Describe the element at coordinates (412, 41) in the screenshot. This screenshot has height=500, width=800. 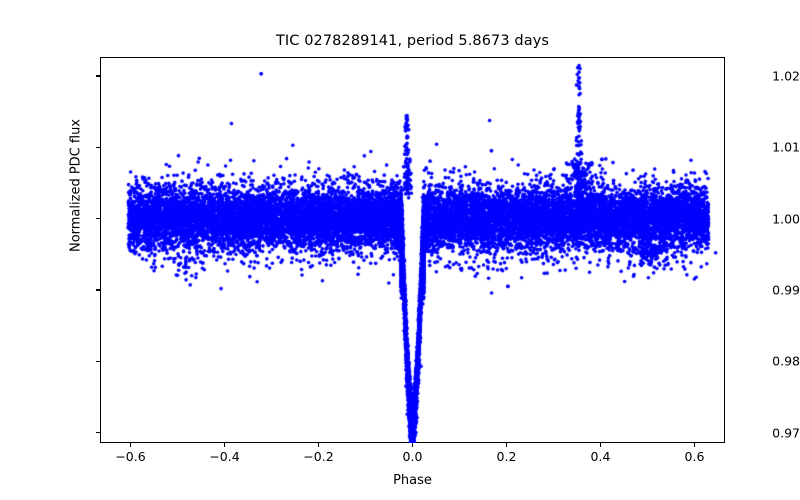
I see `plot-title: TIC 0278289141, period 5.8673 days` at that location.